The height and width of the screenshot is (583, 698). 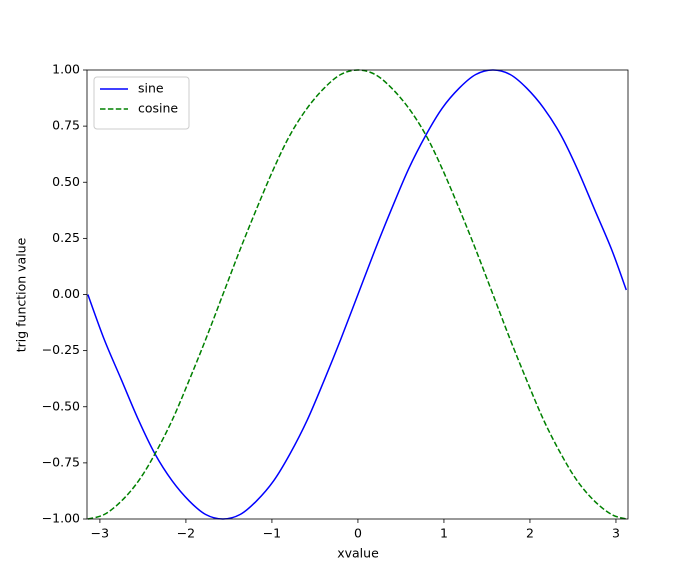 I want to click on x-tick-label: 3, so click(x=616, y=533).